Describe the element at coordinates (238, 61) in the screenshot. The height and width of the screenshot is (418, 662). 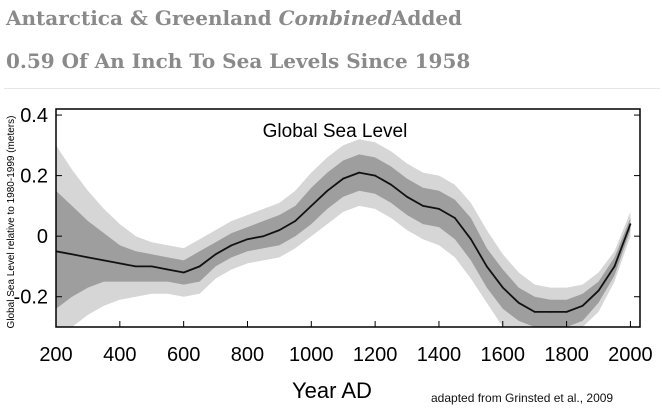
I see `headline-line-2: 0.59 Of An Inch To Sea Levels Since 1958` at that location.